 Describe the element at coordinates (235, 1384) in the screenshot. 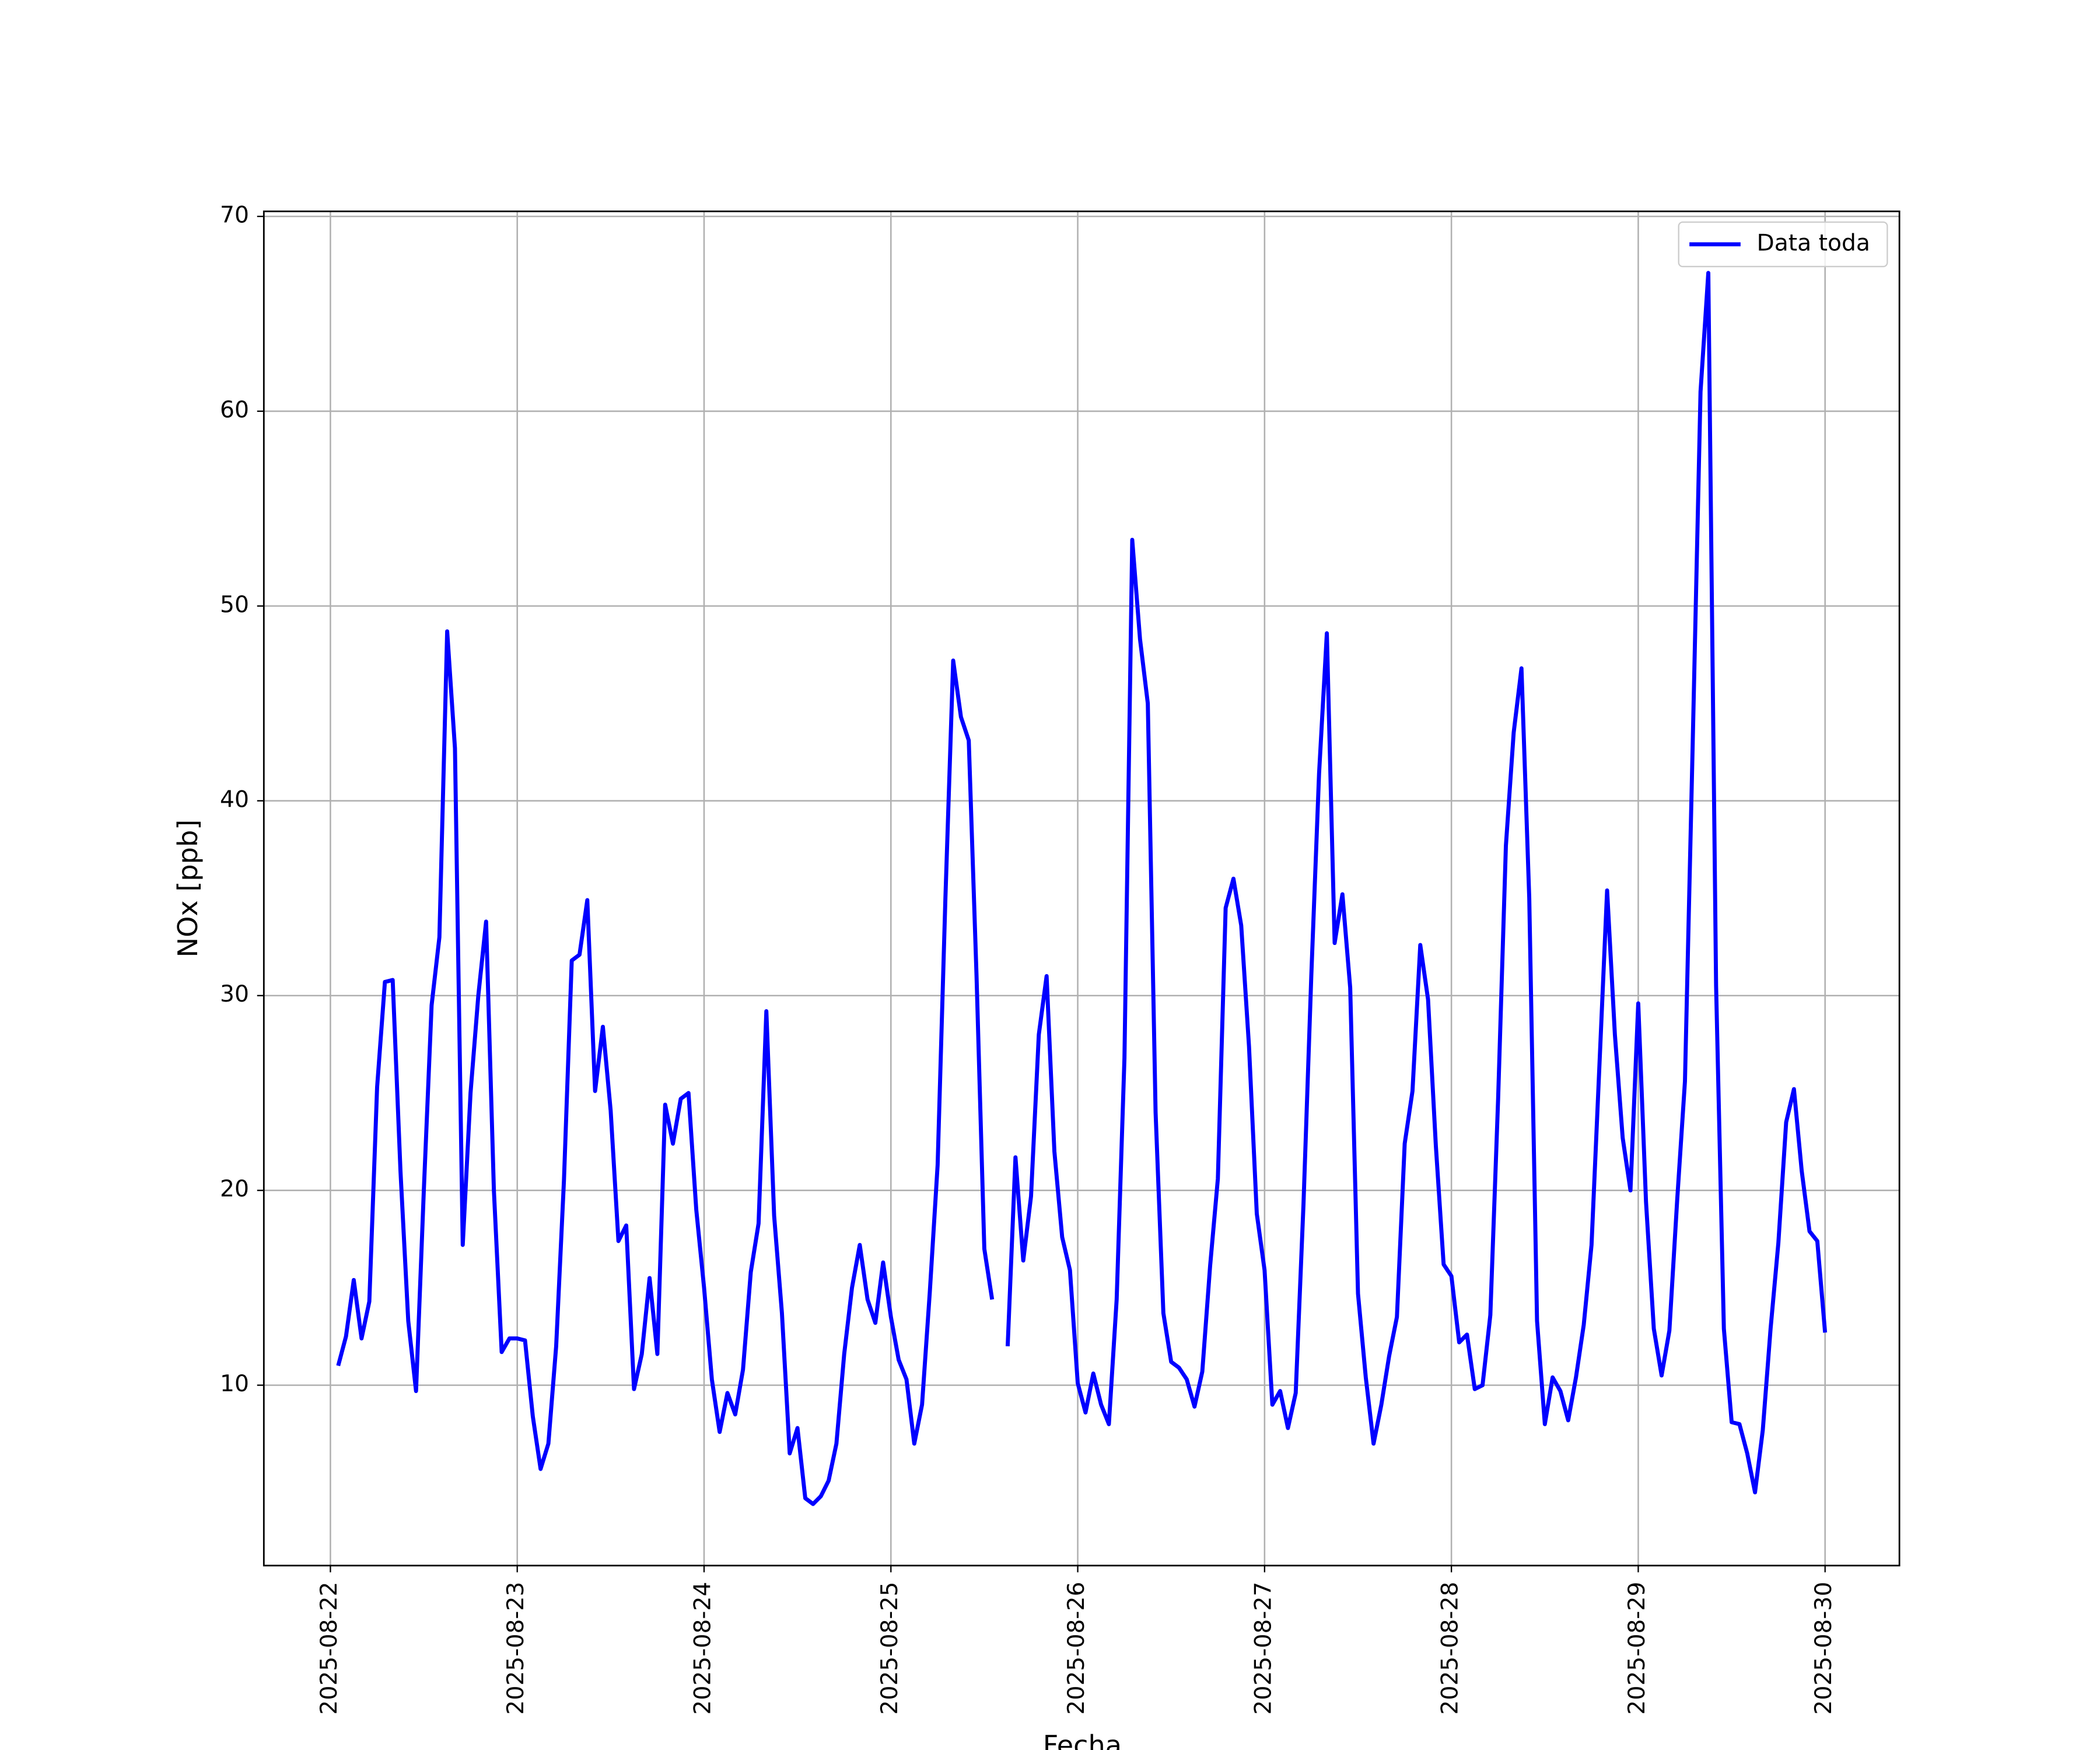

I see `y-tick-label: 10` at that location.